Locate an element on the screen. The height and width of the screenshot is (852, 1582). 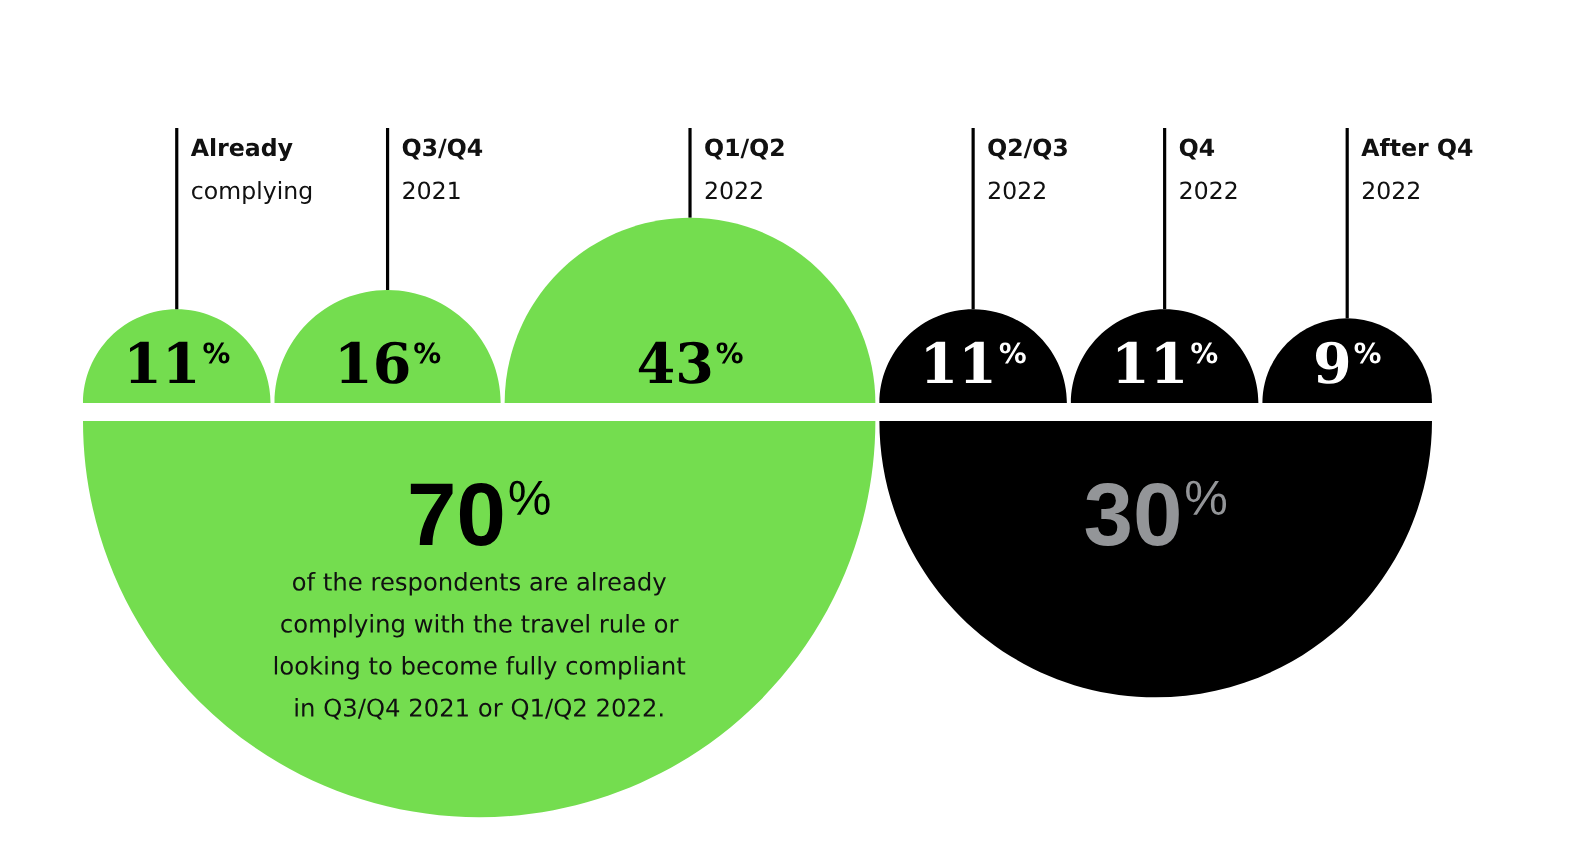
category-label: Q3/Q4 2021 is located at coordinates (442, 169).